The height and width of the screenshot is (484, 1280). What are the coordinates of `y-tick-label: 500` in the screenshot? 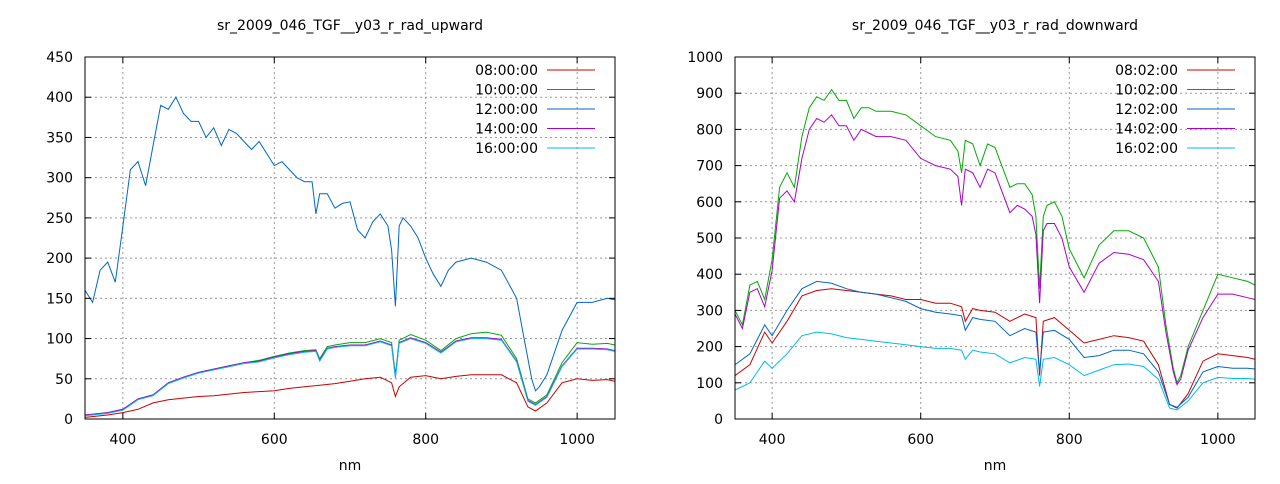 It's located at (709, 239).